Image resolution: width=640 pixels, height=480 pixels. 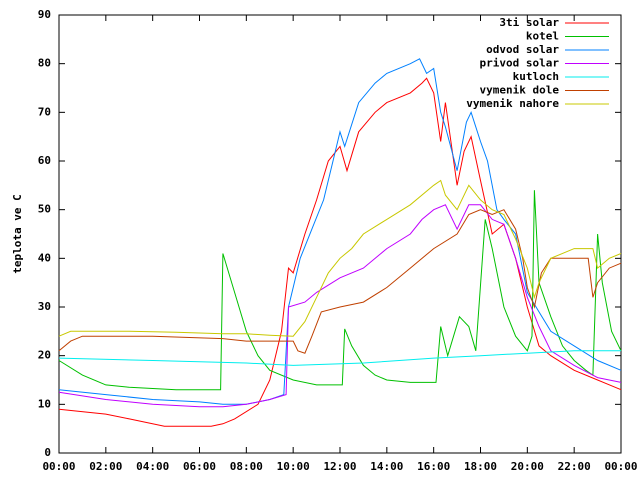 I want to click on y-tick-label: 0, so click(x=47, y=452).